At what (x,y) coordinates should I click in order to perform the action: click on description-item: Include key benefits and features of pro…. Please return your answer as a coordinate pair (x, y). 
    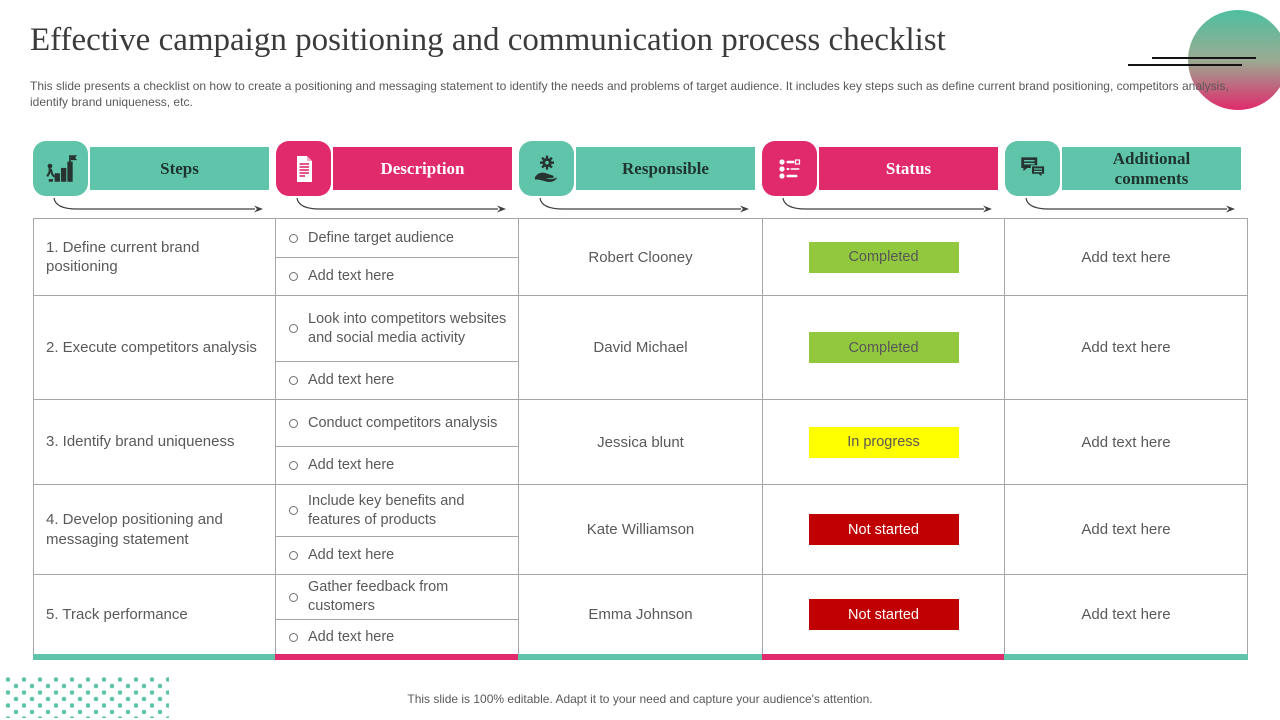
    Looking at the image, I should click on (397, 510).